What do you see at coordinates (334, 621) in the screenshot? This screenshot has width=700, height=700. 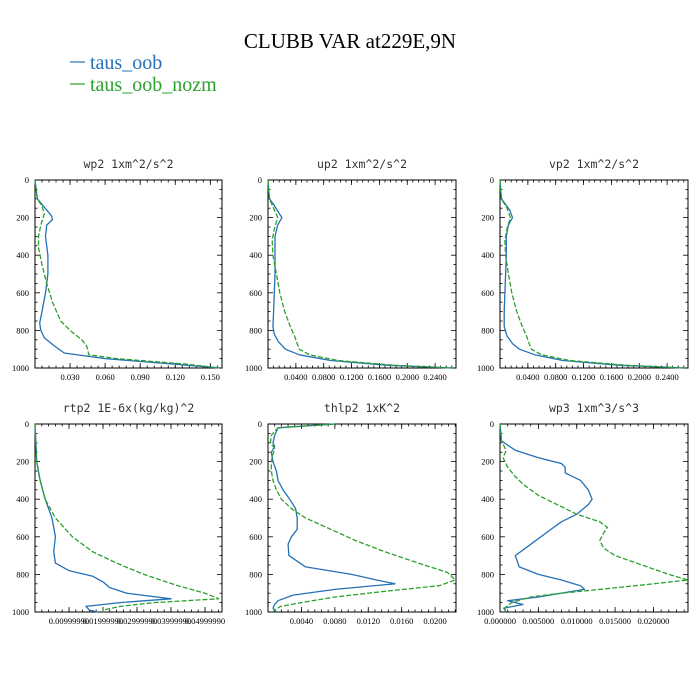 I see `x-tick-label: 0.0080` at bounding box center [334, 621].